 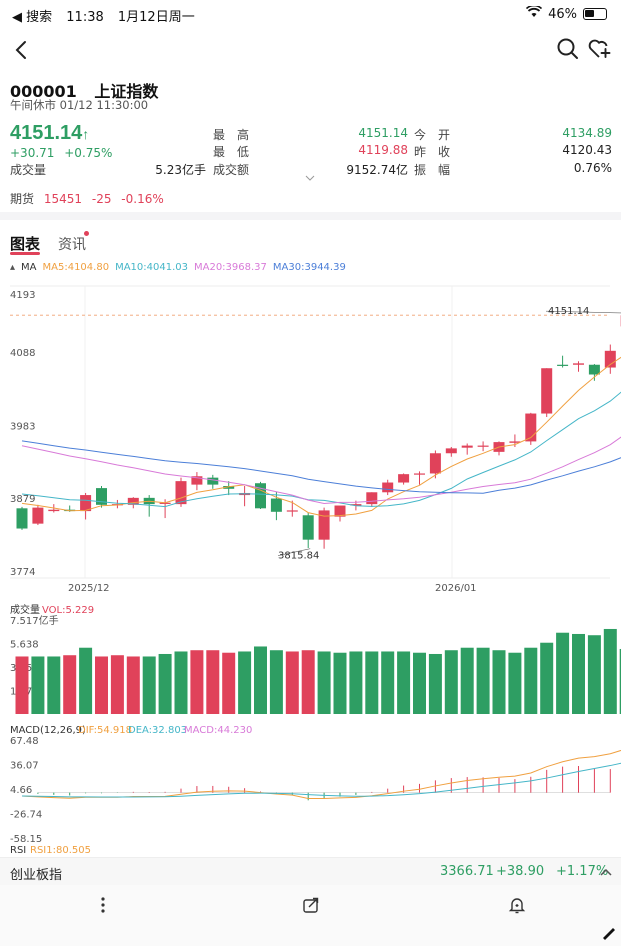 I want to click on y-tick-label: 3879, so click(x=22, y=499).